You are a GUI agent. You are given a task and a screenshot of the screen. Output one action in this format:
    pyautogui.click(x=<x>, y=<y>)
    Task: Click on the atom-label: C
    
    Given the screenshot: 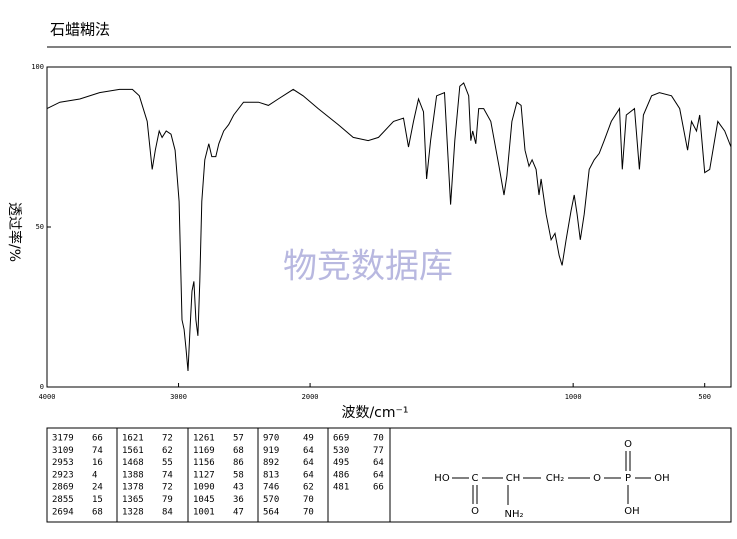 What is the action you would take?
    pyautogui.click(x=475, y=478)
    